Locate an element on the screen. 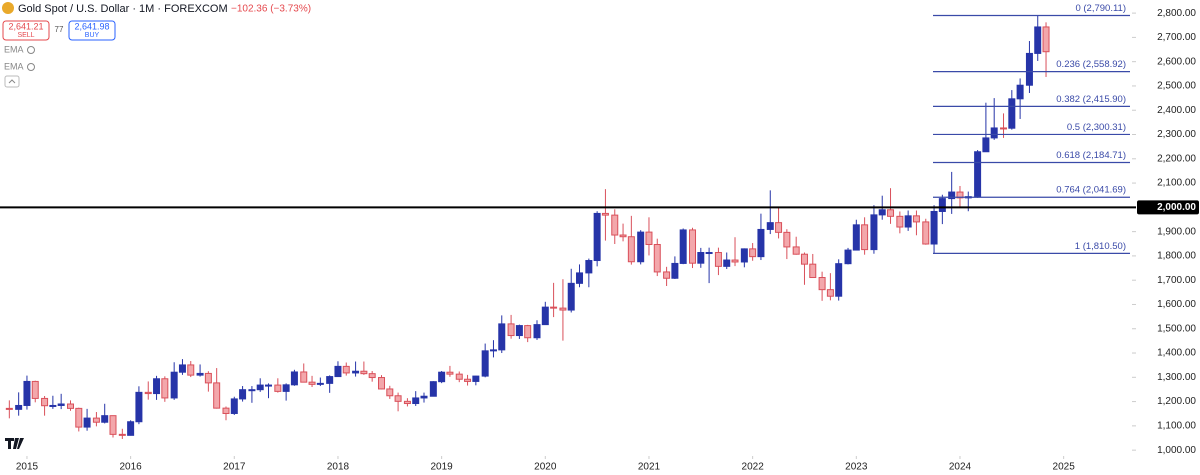 The height and width of the screenshot is (475, 1200). fib-label: 0.5 (2,300.31) is located at coordinates (1096, 127).